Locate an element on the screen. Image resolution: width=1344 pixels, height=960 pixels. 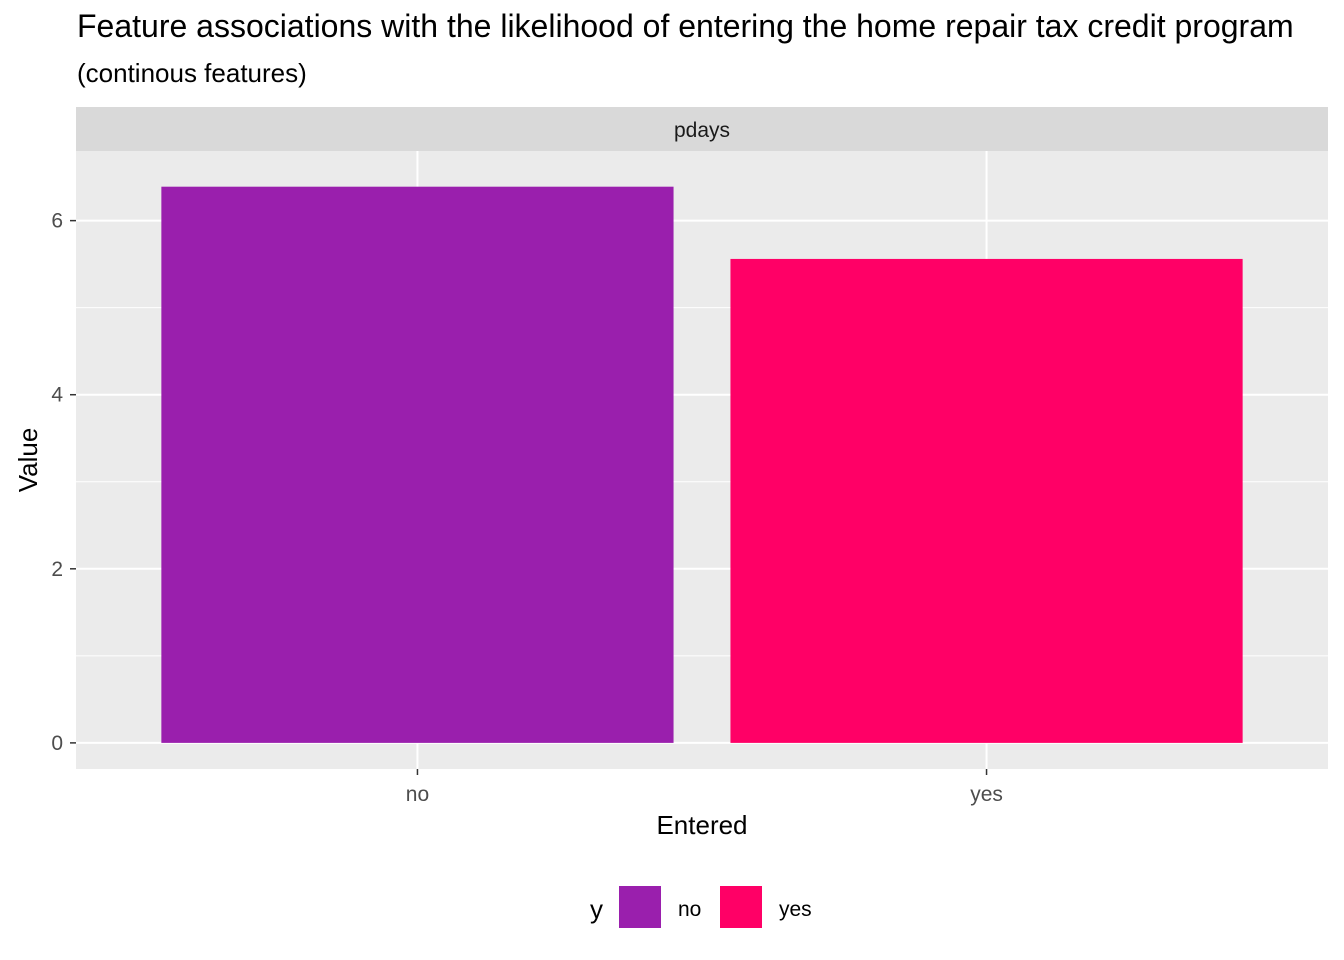
x-axis: no yes is located at coordinates (704, 787).